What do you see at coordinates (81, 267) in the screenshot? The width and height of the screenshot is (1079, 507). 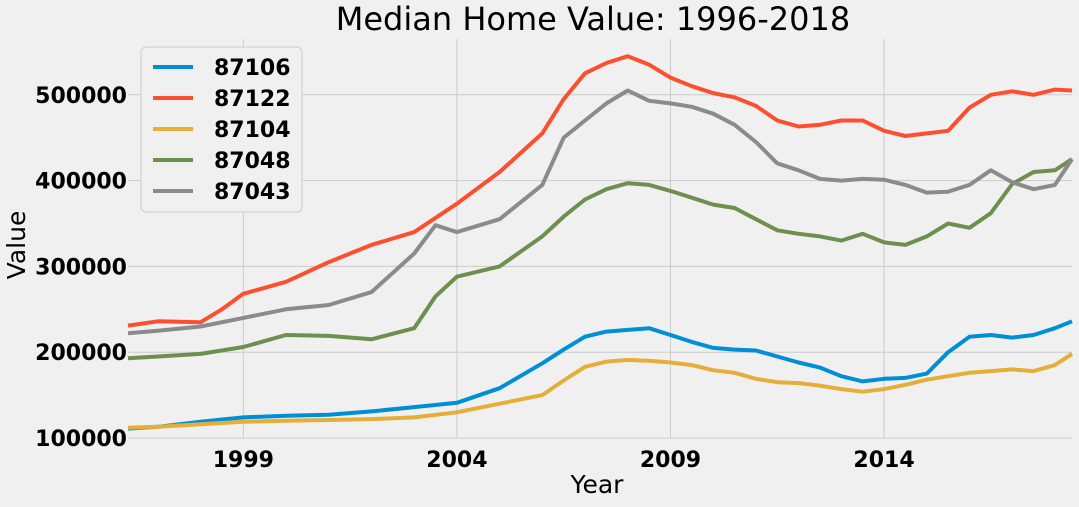 I see `y-tick-label: 300000` at bounding box center [81, 267].